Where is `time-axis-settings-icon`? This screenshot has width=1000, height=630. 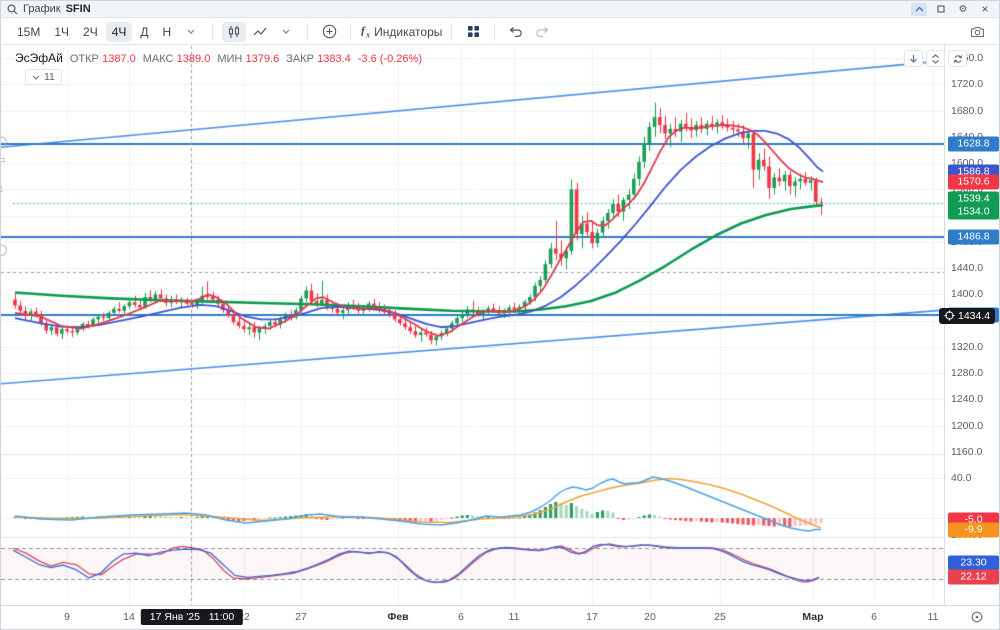
time-axis-settings-icon is located at coordinates (977, 617).